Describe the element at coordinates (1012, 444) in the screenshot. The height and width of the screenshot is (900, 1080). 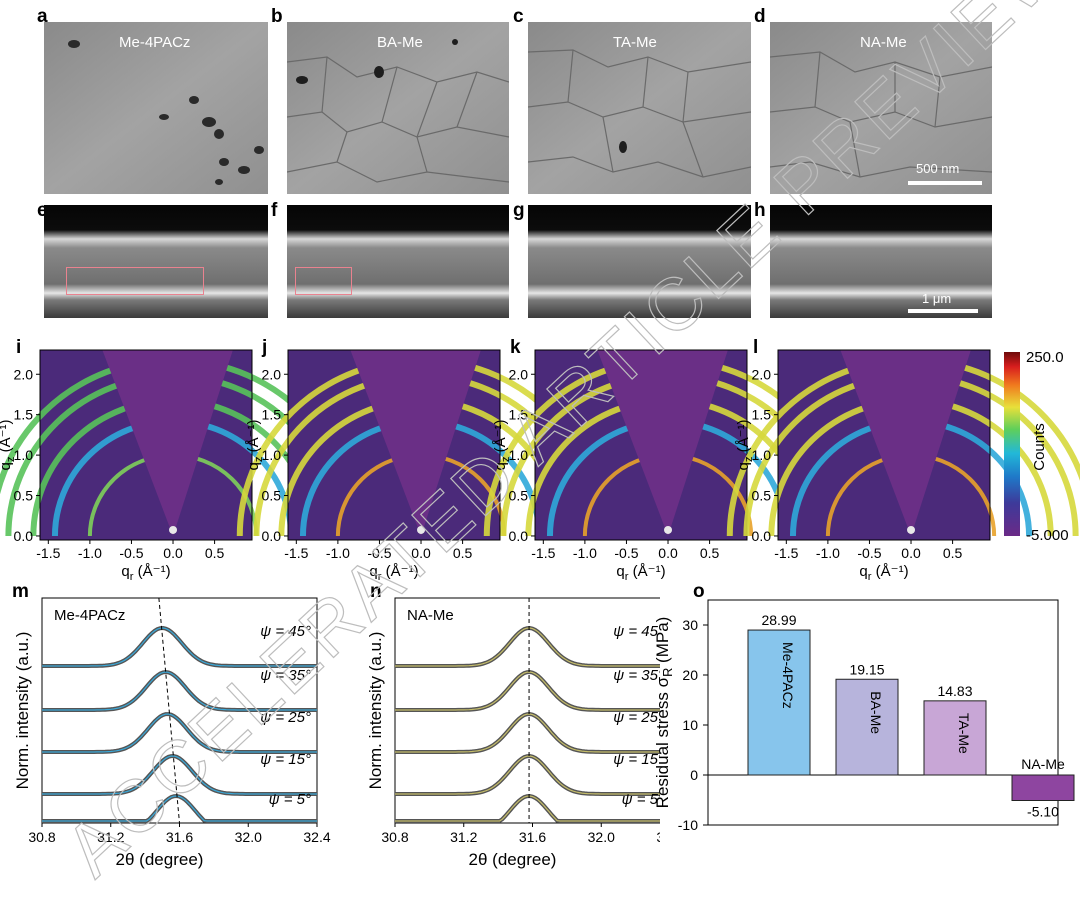
I see `colorbar-gradient` at that location.